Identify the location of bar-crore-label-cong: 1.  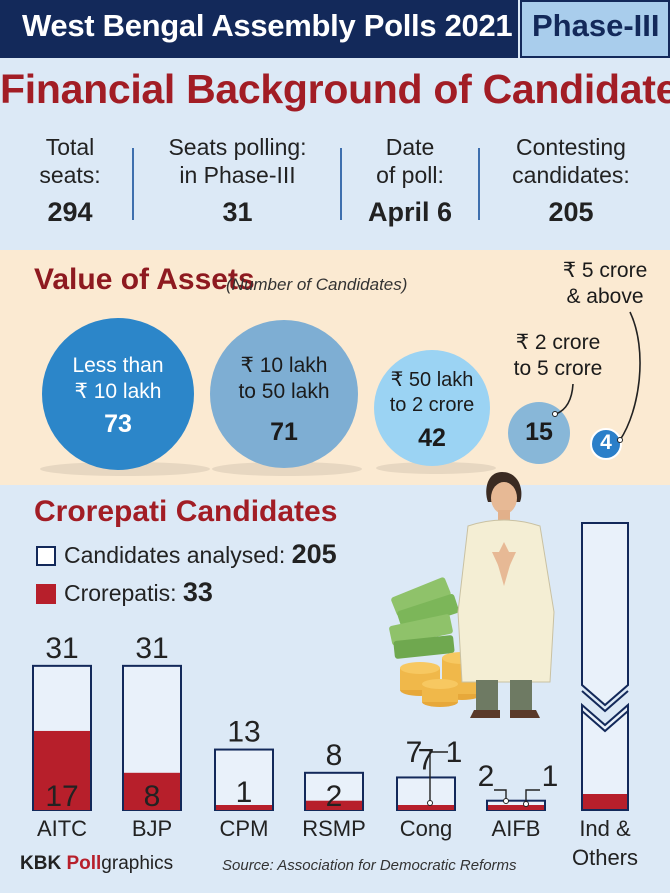
(454, 752).